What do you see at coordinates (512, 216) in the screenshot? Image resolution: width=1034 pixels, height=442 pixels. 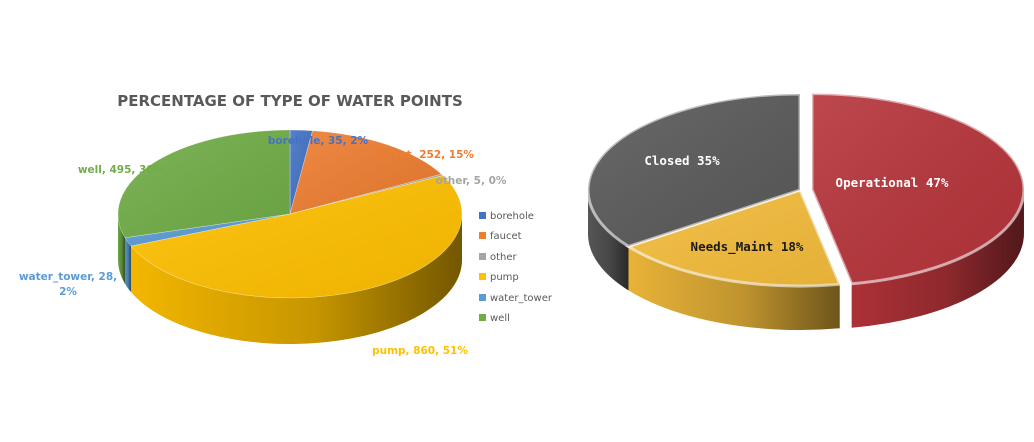 I see `legend-label-borehole: borehole` at bounding box center [512, 216].